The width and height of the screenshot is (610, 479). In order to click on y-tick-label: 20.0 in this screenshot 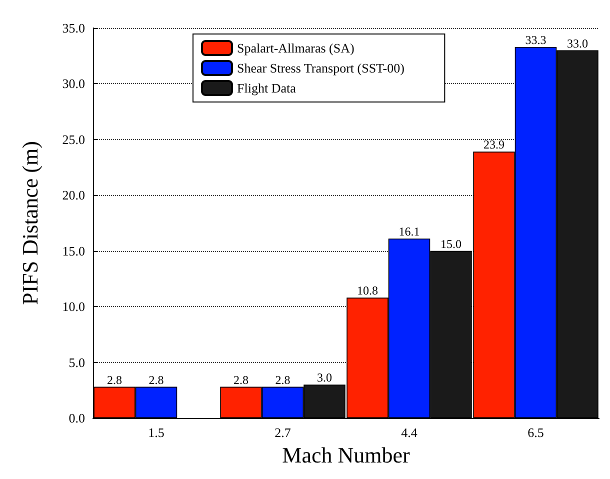, I will do `click(73, 195)`.